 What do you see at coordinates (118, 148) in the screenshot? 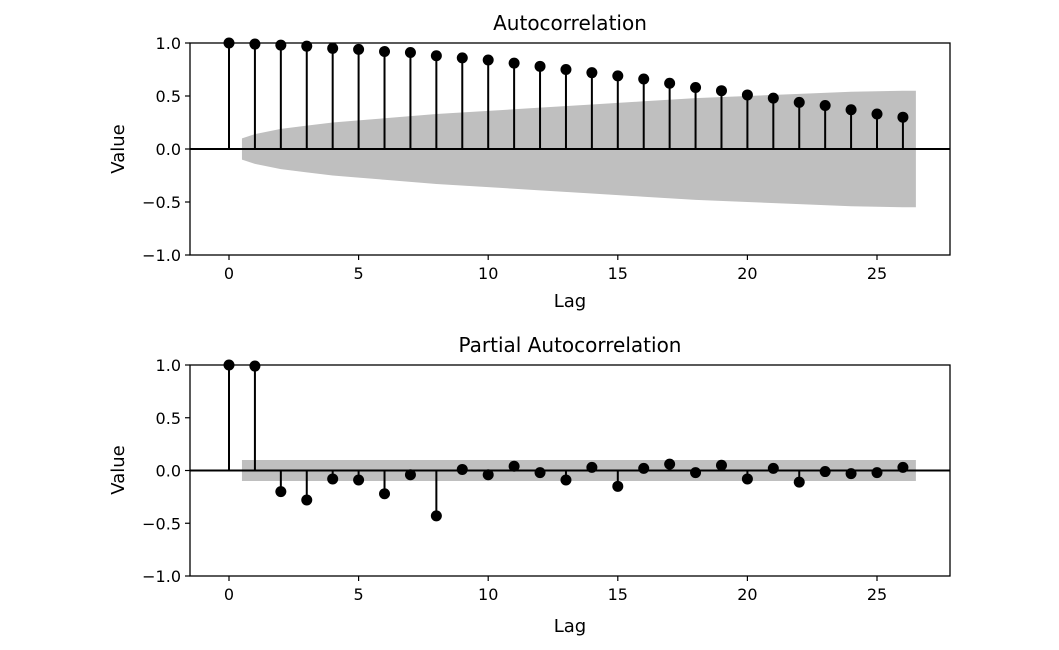
I see `acf-ylabel: Value` at bounding box center [118, 148].